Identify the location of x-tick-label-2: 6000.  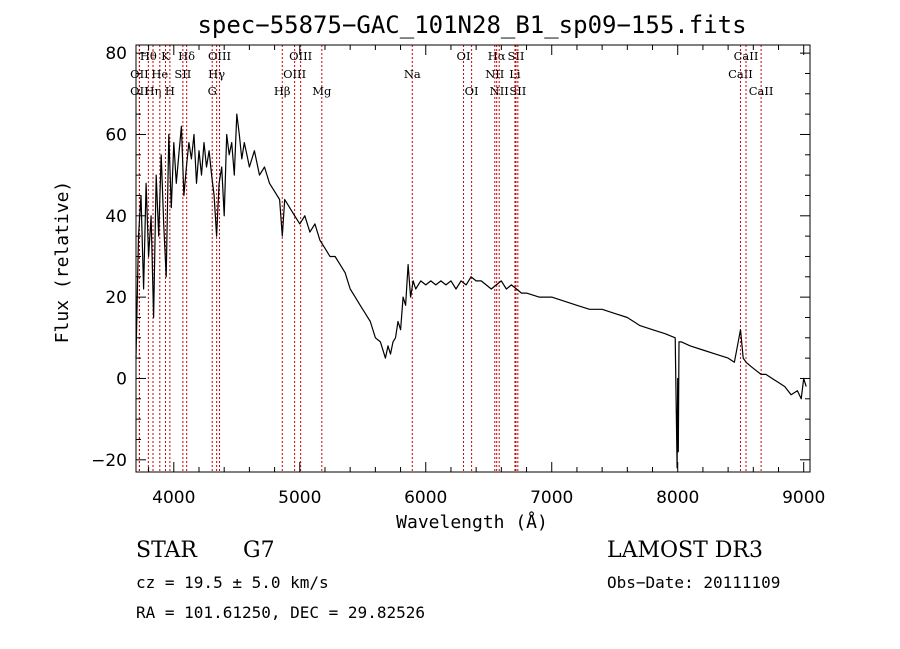
(425, 498).